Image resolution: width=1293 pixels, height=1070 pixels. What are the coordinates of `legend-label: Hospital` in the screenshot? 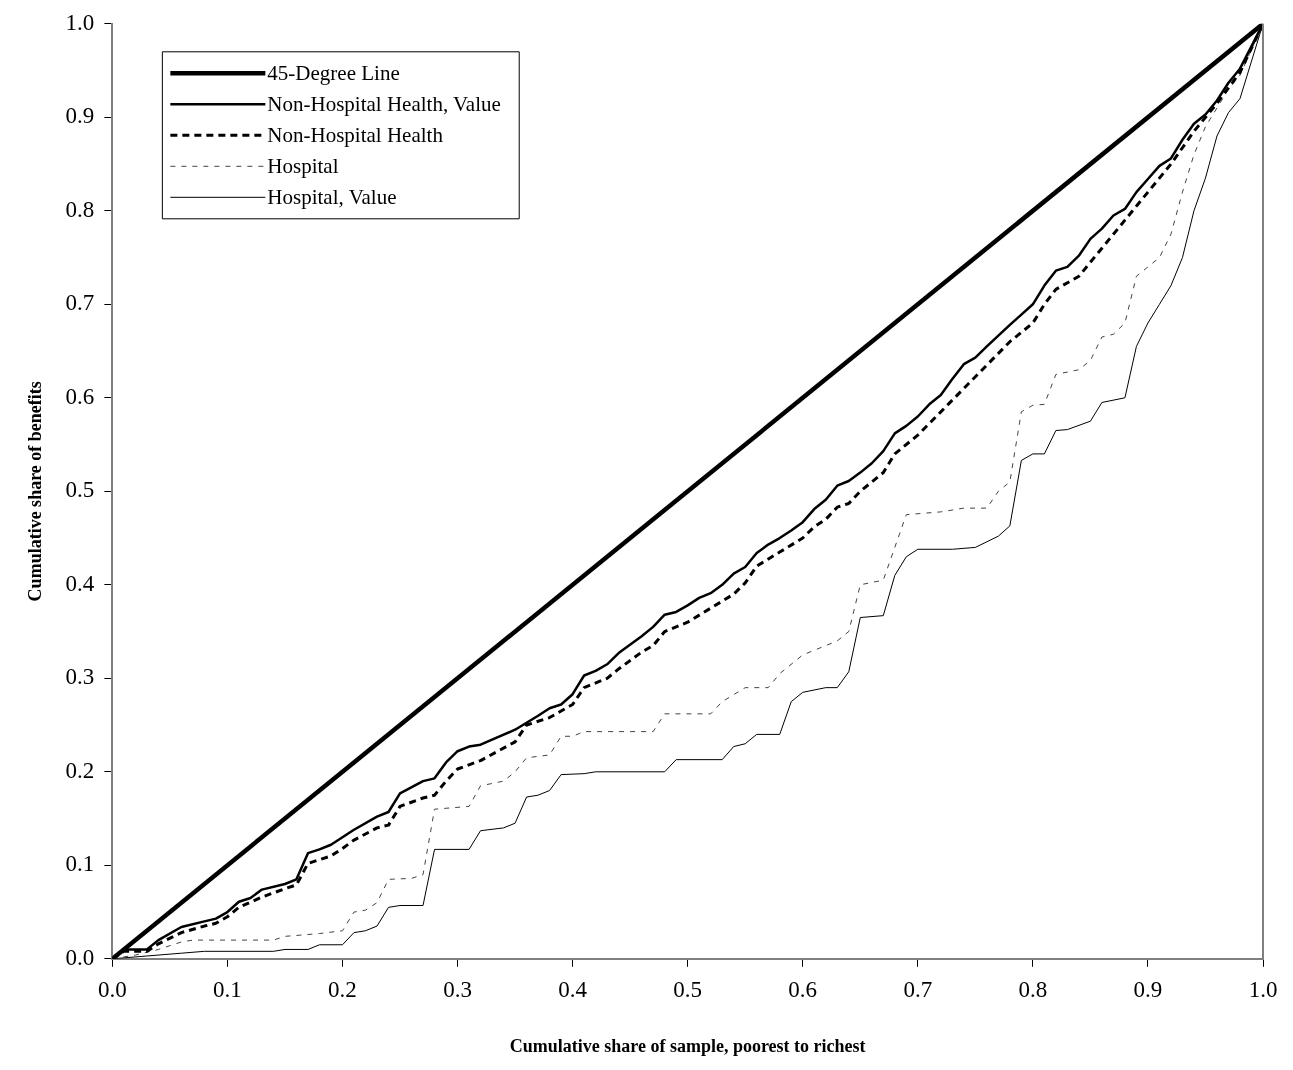 It's located at (303, 165).